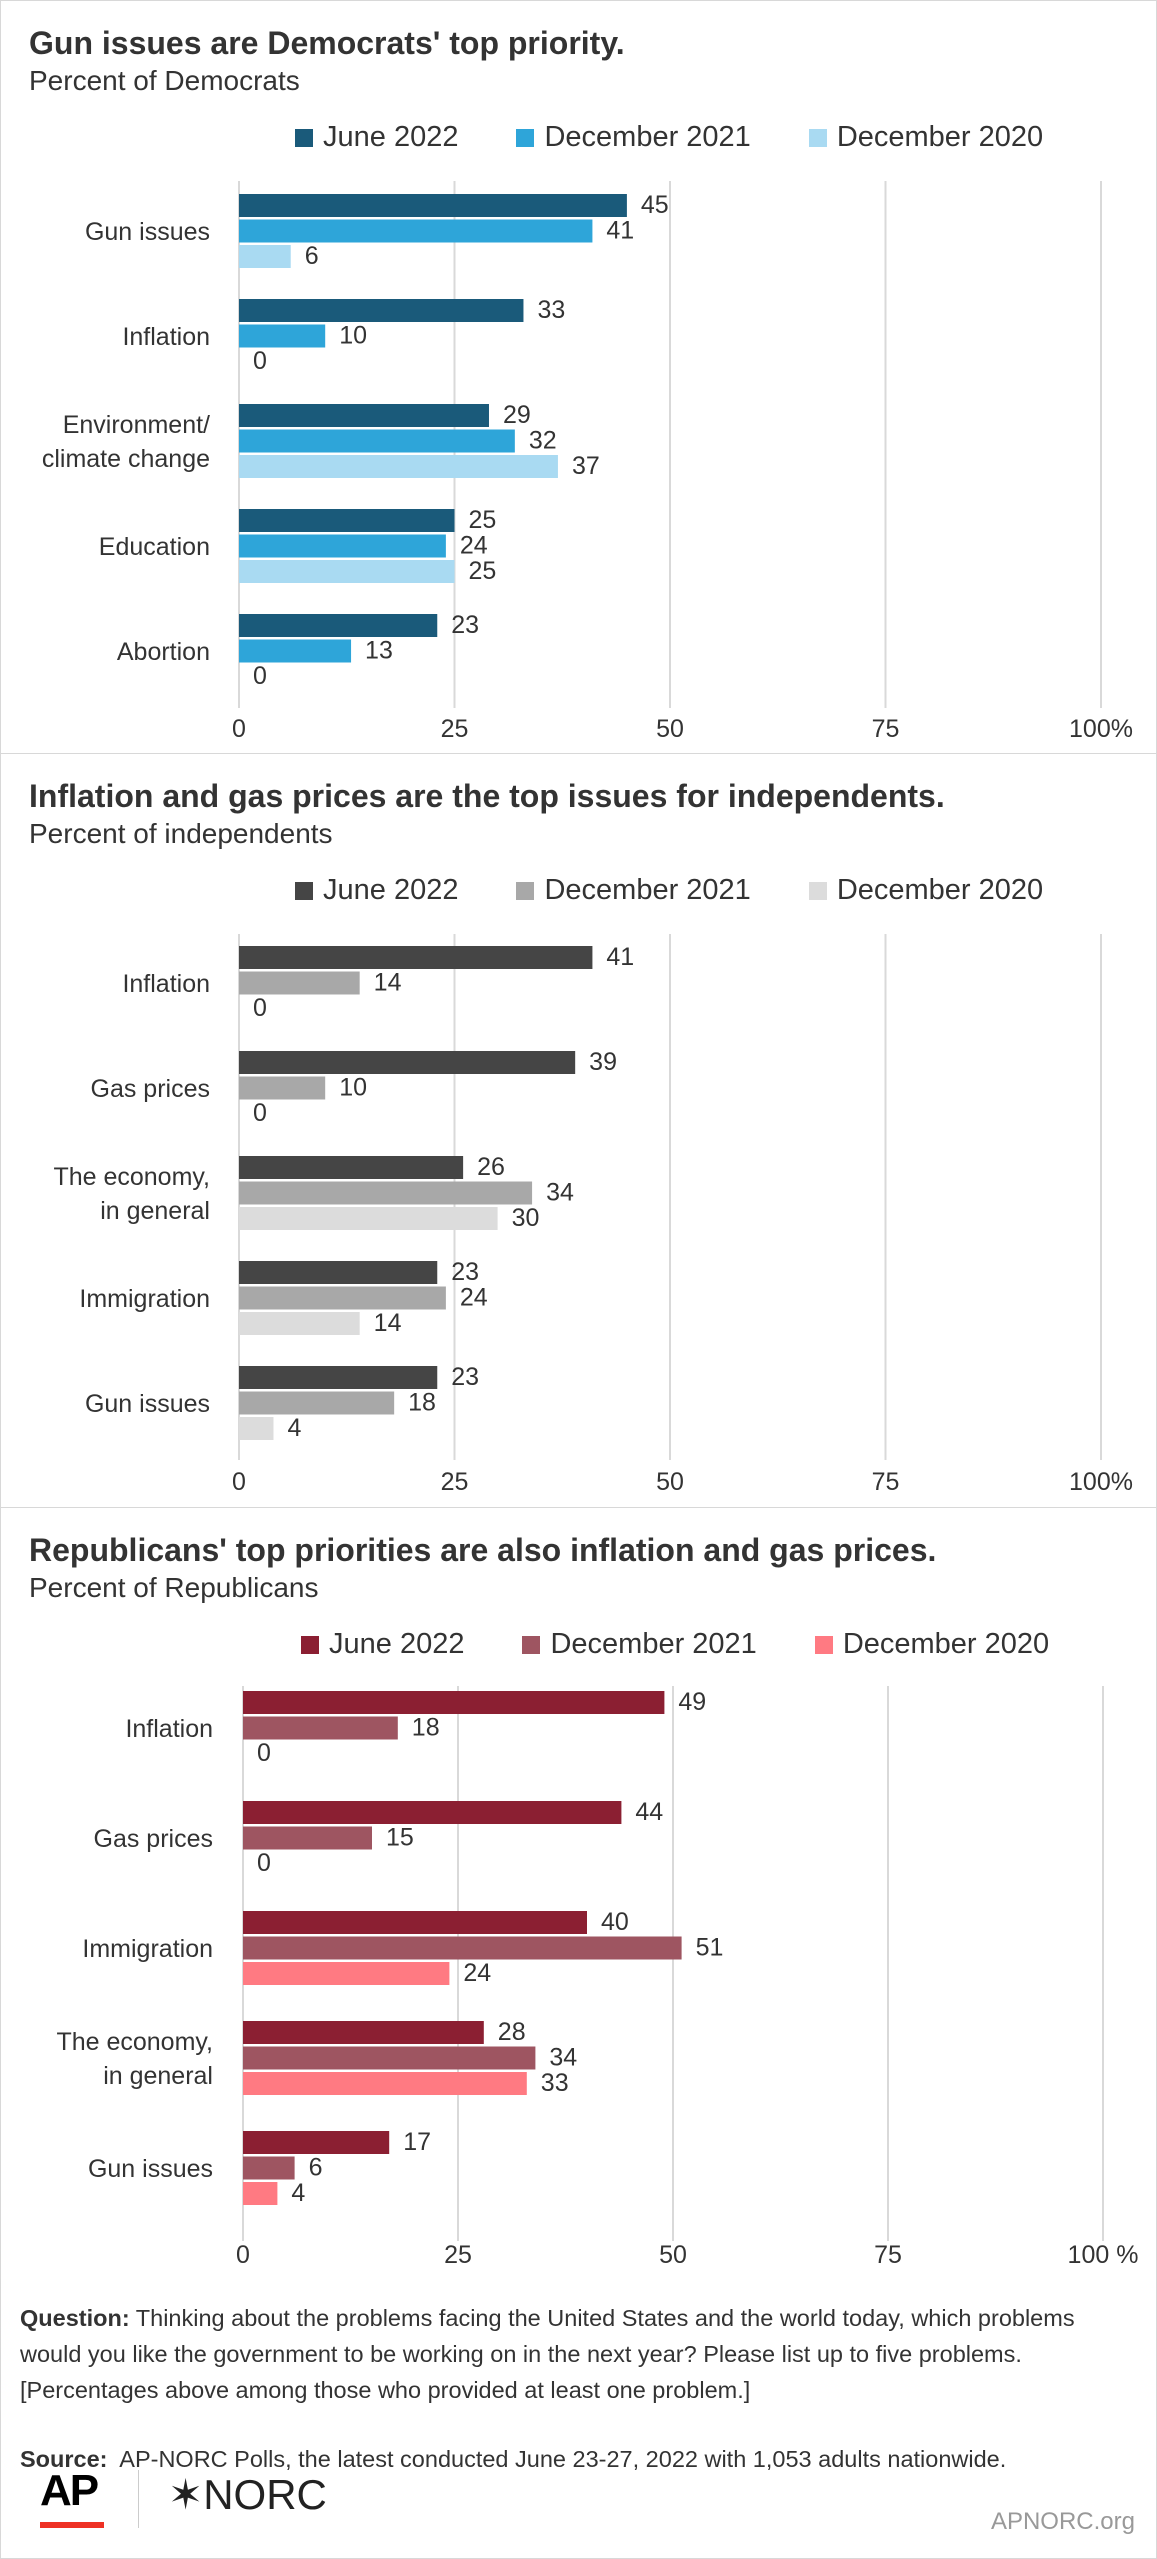 Image resolution: width=1157 pixels, height=2559 pixels. I want to click on category-label: The economy, in general, so click(131, 1194).